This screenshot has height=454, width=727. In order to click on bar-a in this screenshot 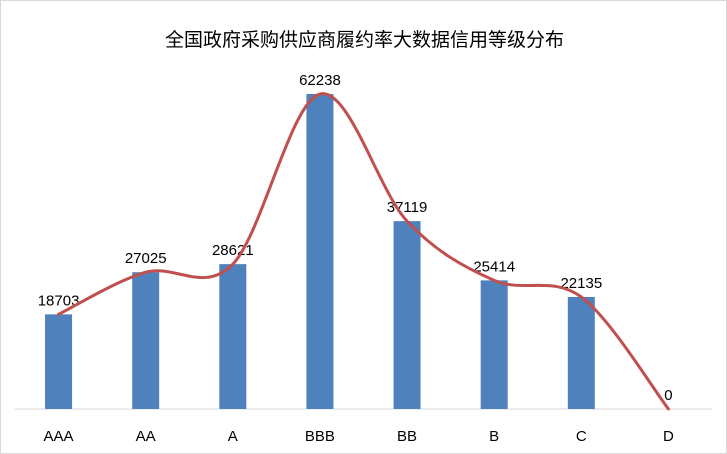, I will do `click(233, 336)`.